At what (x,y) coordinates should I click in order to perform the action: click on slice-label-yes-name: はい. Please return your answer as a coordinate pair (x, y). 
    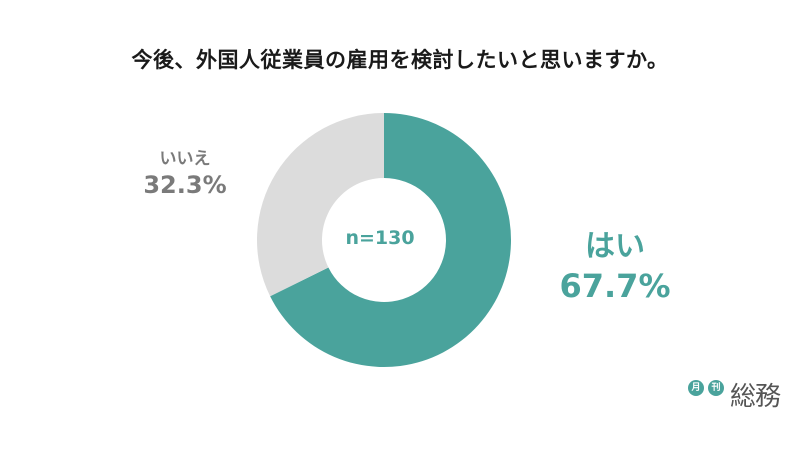
    Looking at the image, I should click on (615, 246).